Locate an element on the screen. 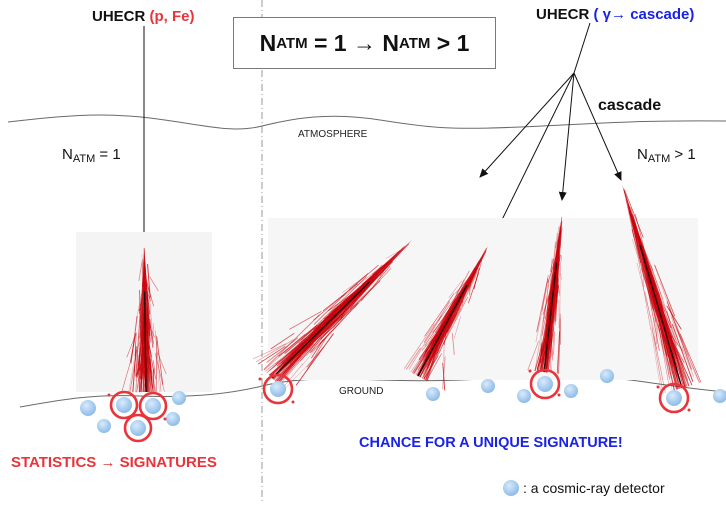  legend-detector-icon is located at coordinates (511, 488).